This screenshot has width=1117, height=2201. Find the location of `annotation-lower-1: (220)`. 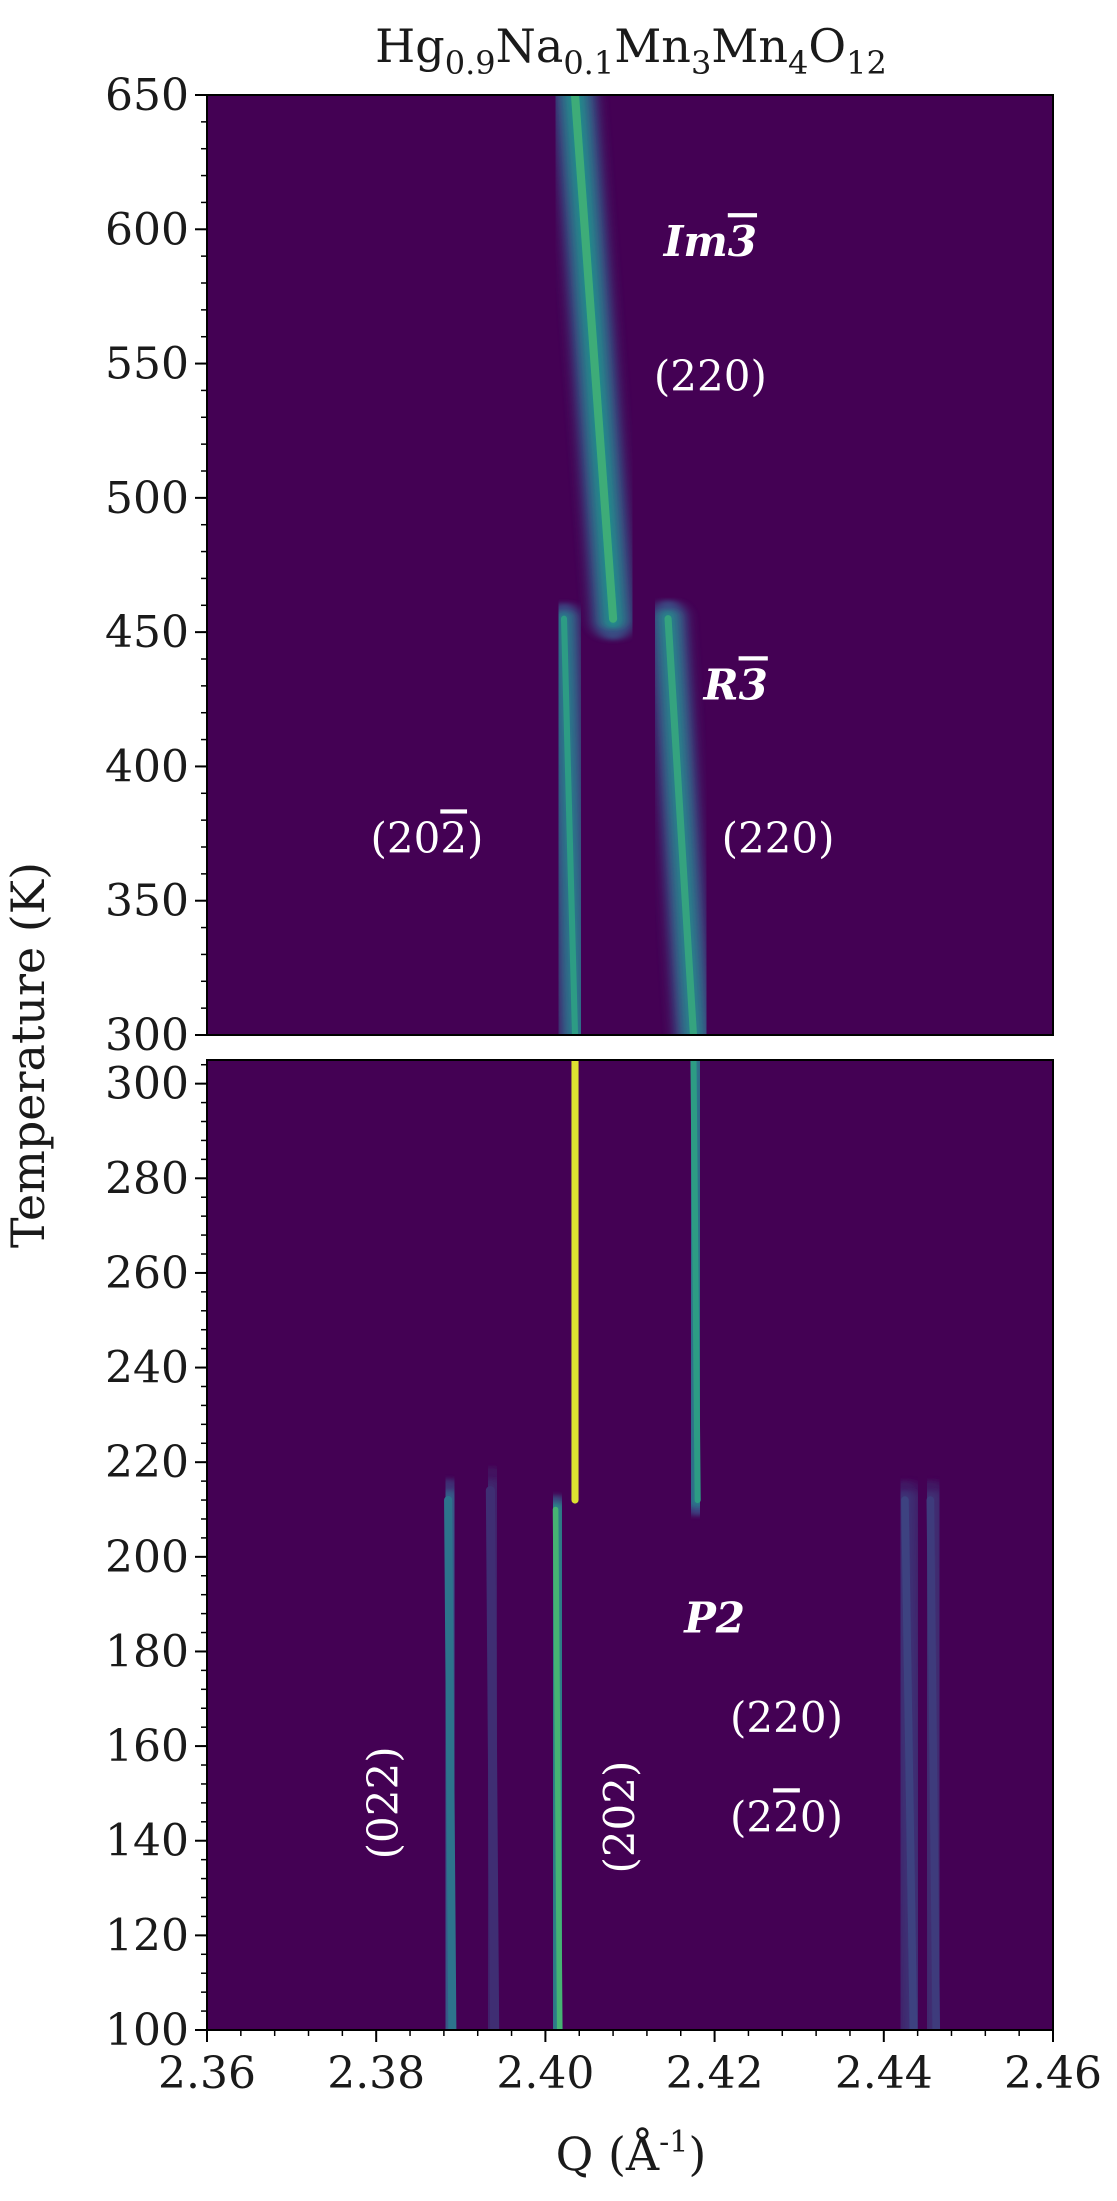

annotation-lower-1: (220) is located at coordinates (786, 1717).